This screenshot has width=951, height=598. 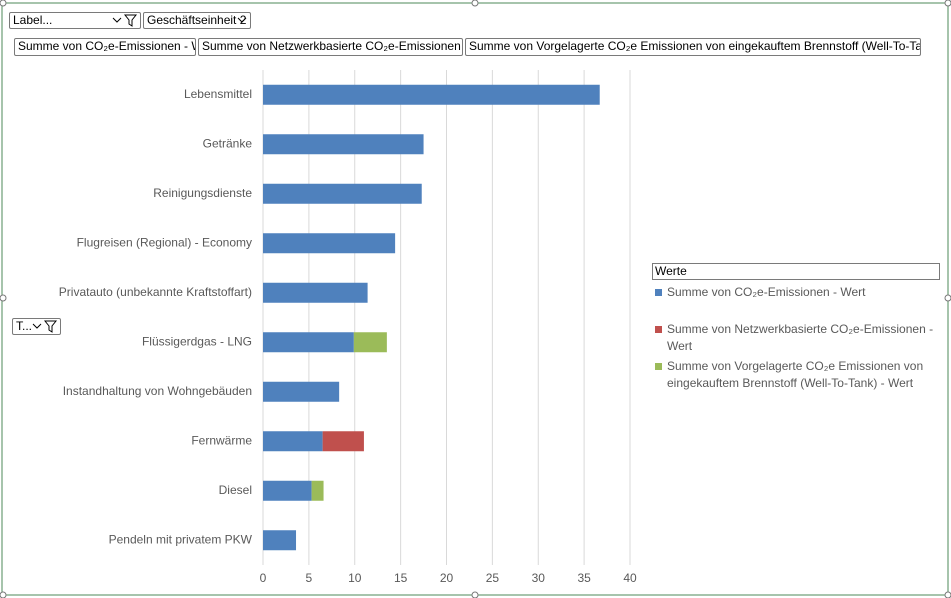 I want to click on unit-filter-button: Geschäftseinheit 2, so click(x=197, y=20).